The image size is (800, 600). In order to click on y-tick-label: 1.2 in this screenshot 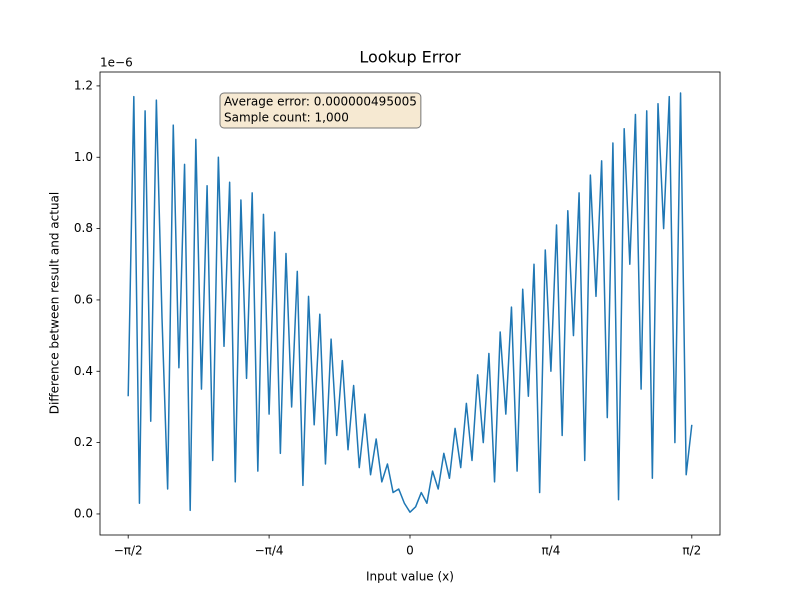, I will do `click(83, 85)`.